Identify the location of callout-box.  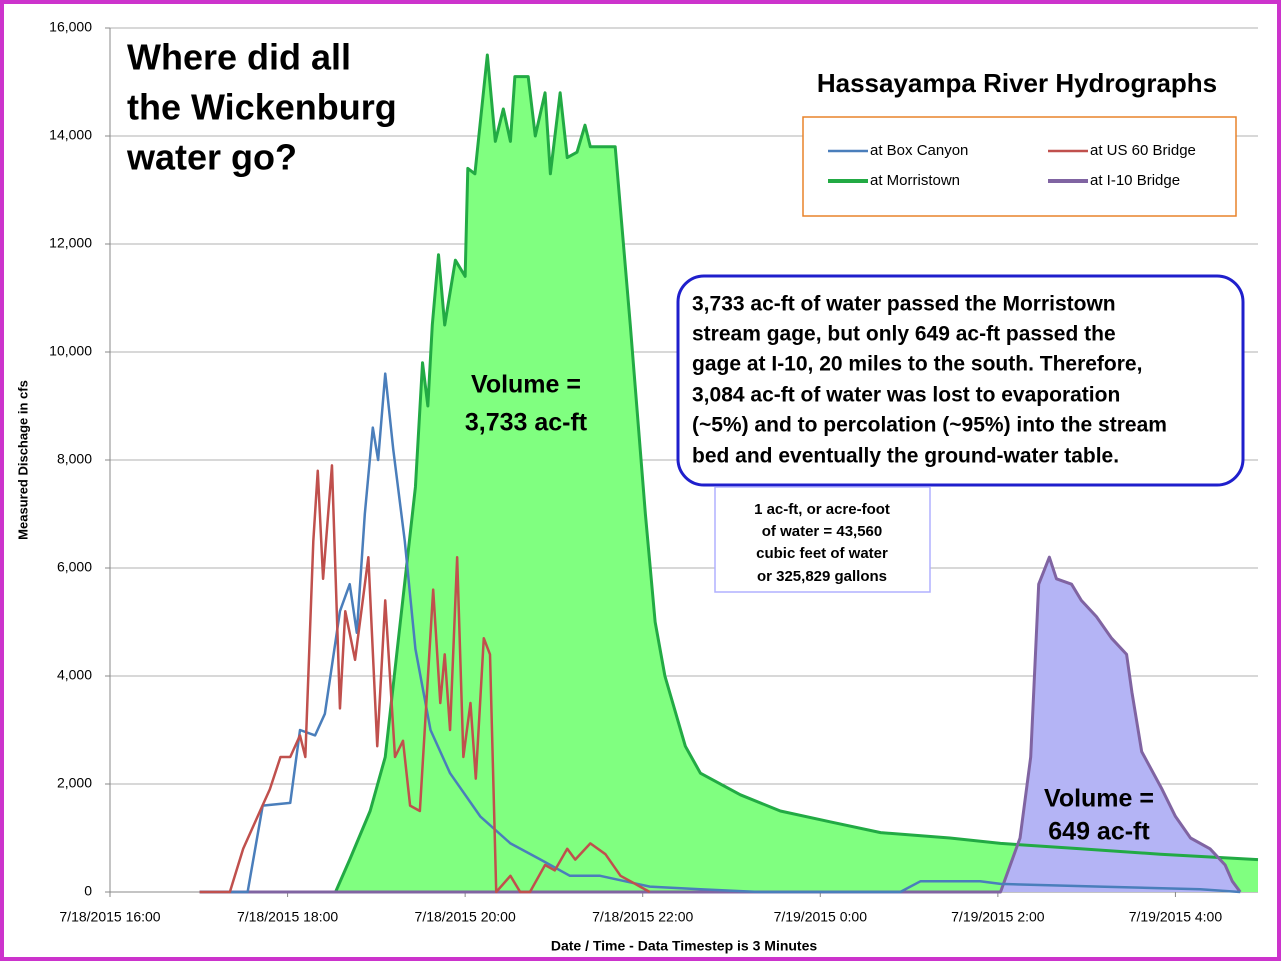
(960, 380).